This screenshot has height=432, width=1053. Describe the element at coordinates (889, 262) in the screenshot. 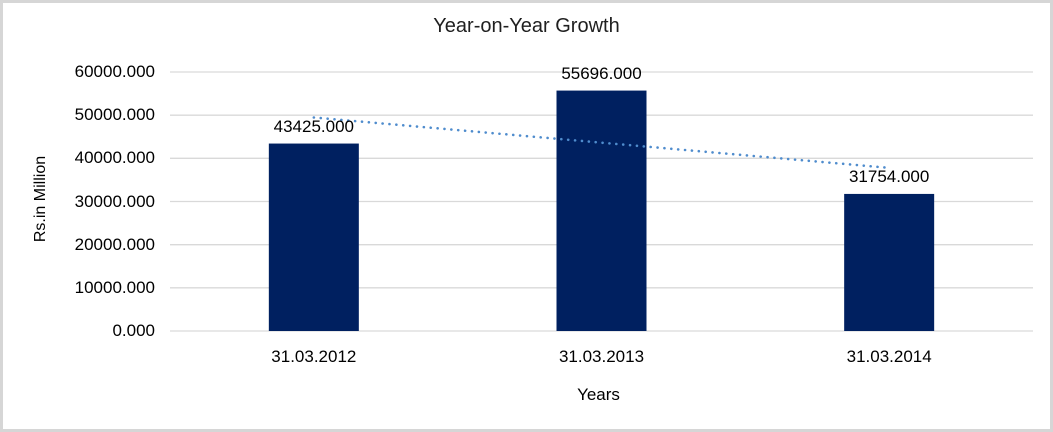

I see `bar-31.03.2014` at that location.